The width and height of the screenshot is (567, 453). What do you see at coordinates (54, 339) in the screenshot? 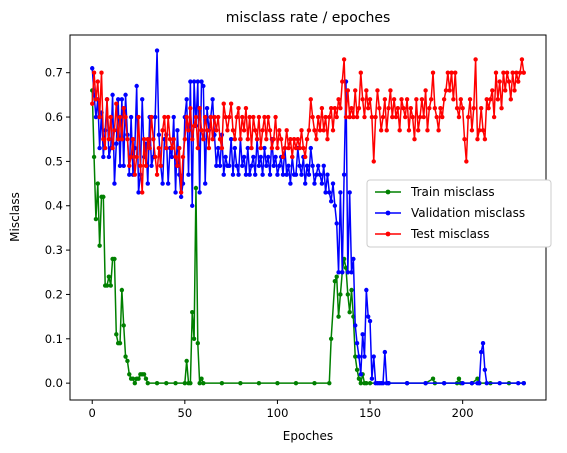
I see `y-tick-label: 0.1` at bounding box center [54, 339].